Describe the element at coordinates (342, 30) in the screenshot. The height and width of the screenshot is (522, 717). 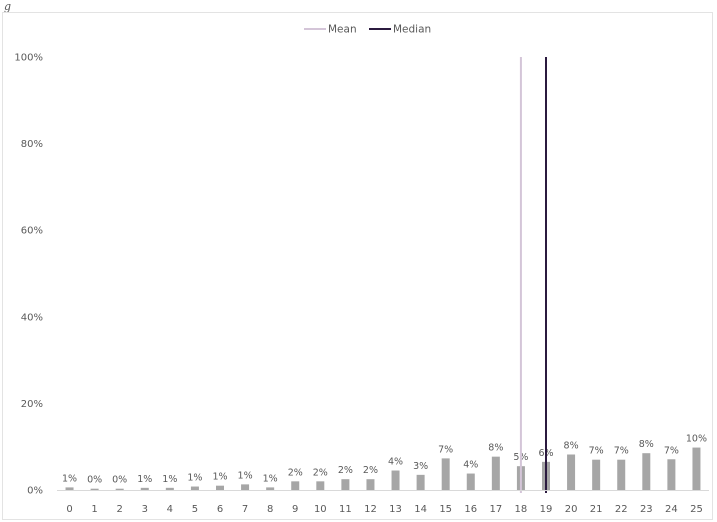
I see `legend-label-mean: Mean` at that location.